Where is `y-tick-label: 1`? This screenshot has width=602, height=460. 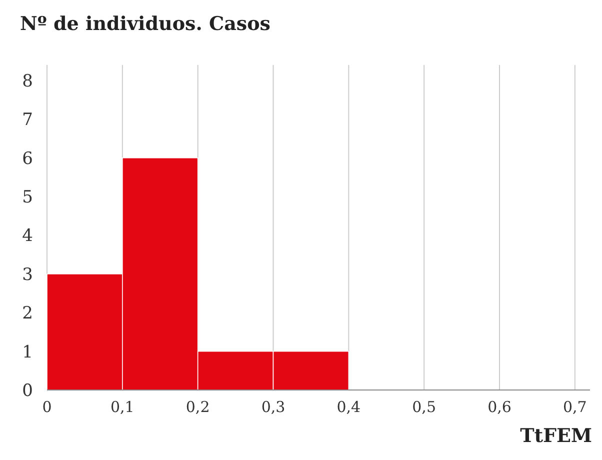 y-tick-label: 1 is located at coordinates (27, 352).